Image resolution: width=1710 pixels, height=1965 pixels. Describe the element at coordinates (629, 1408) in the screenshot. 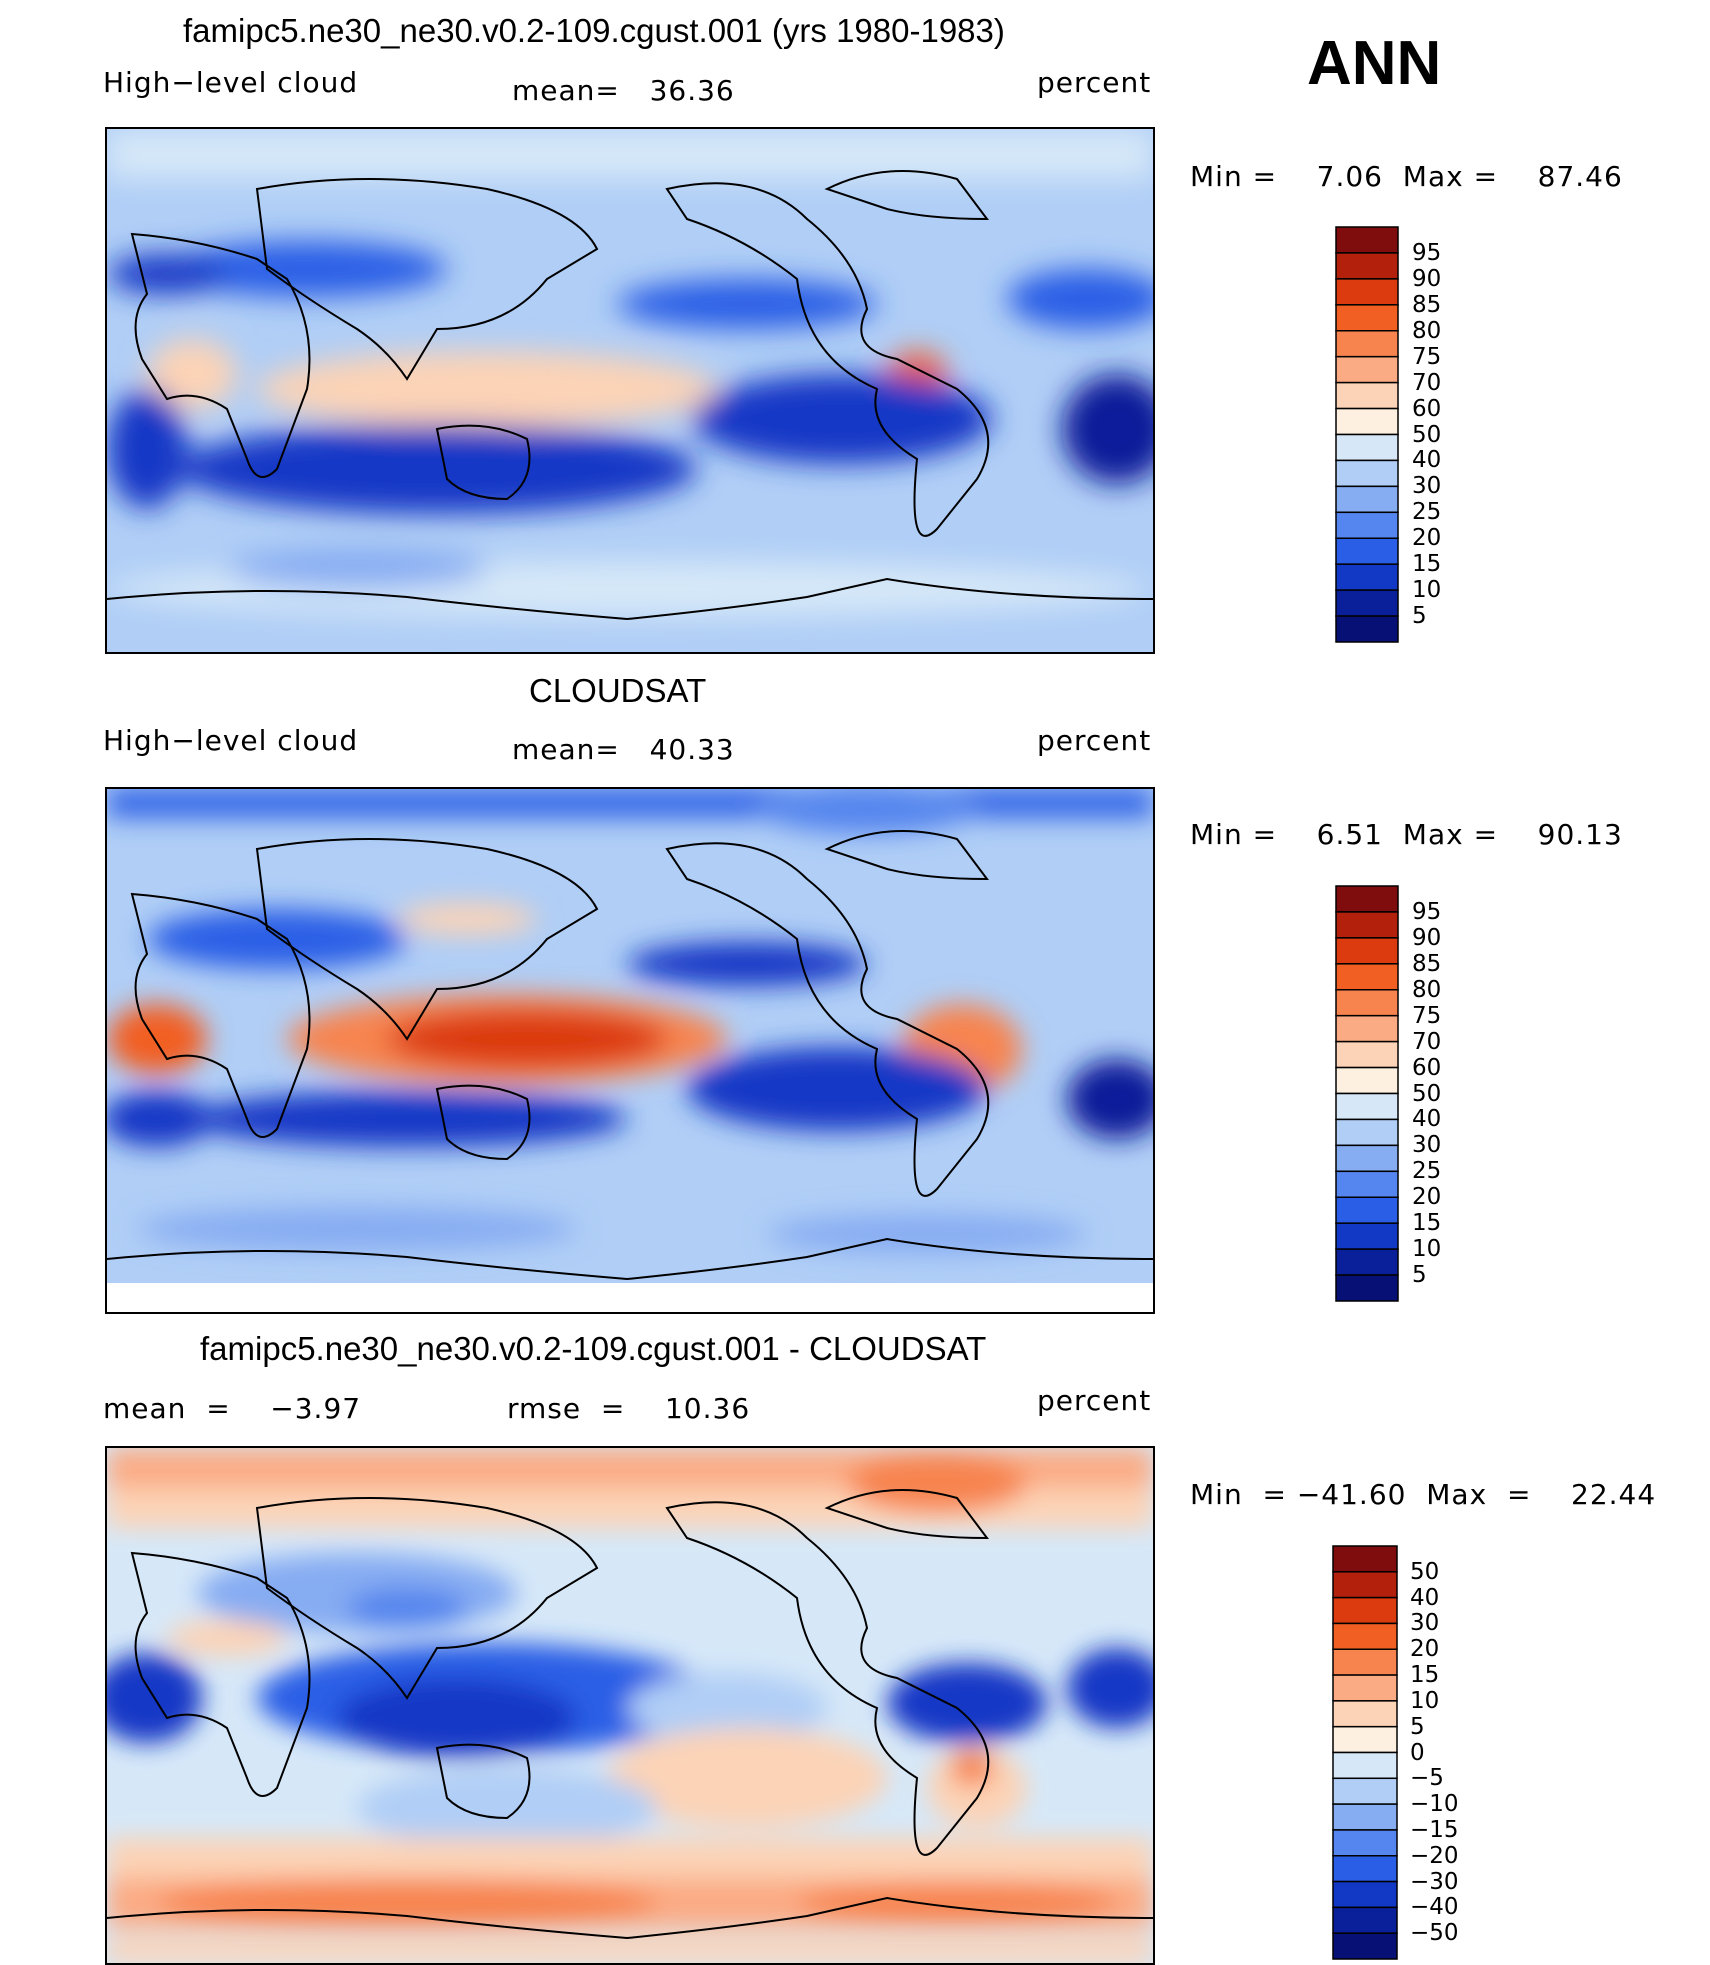

I see `panel3-rmse-label: rmse = 10.36` at that location.